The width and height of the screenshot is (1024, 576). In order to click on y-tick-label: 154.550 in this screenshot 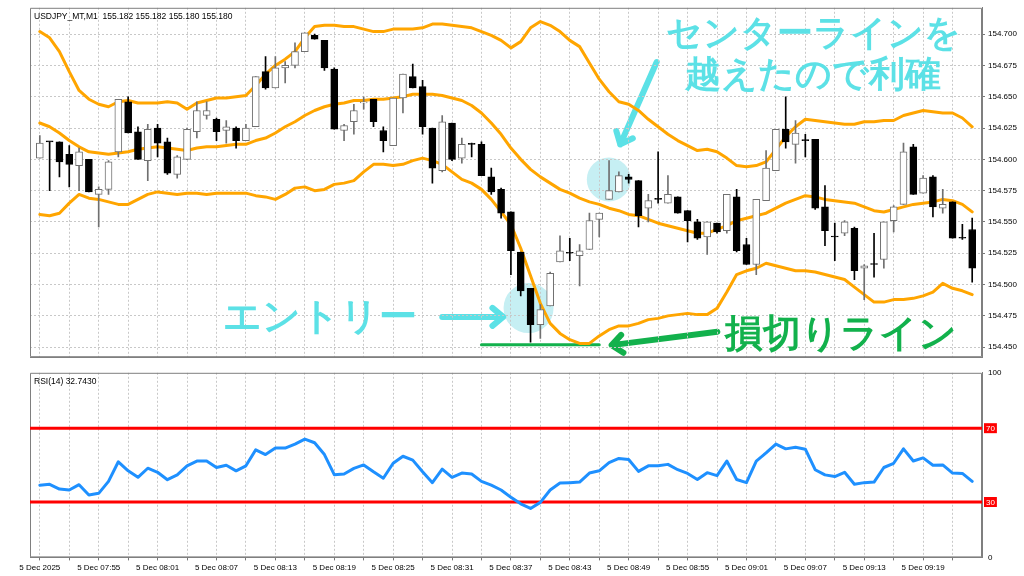, I will do `click(1003, 222)`.